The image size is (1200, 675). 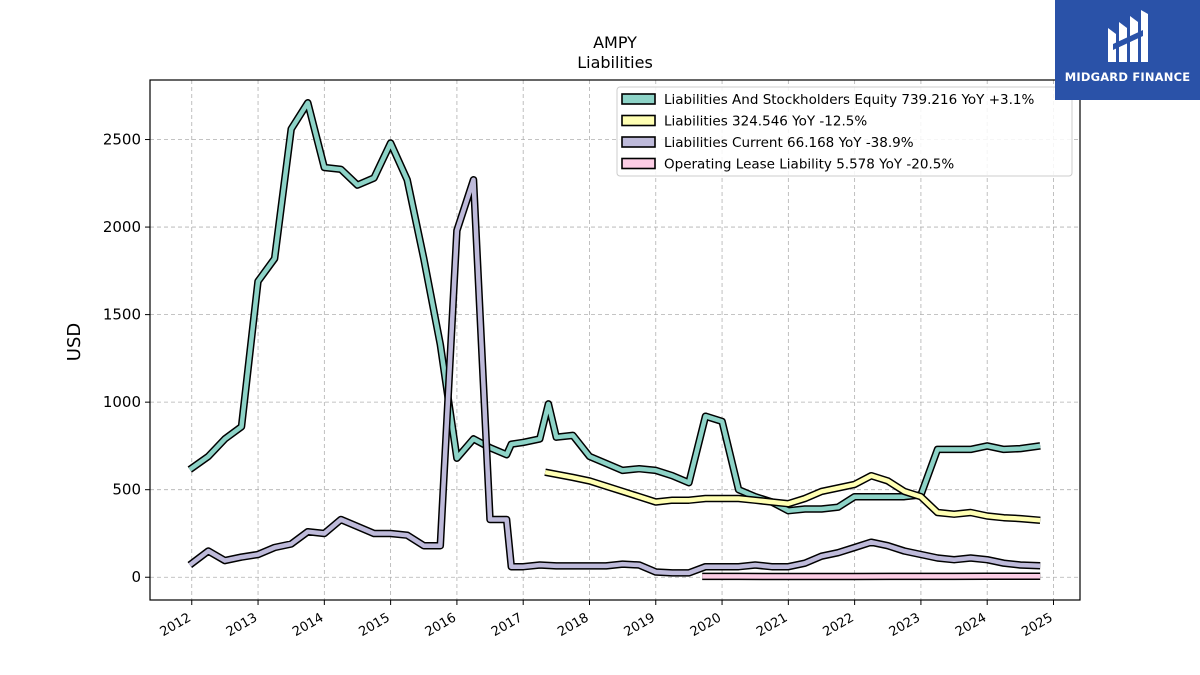 What do you see at coordinates (242, 625) in the screenshot?
I see `x-tick-label: 2013` at bounding box center [242, 625].